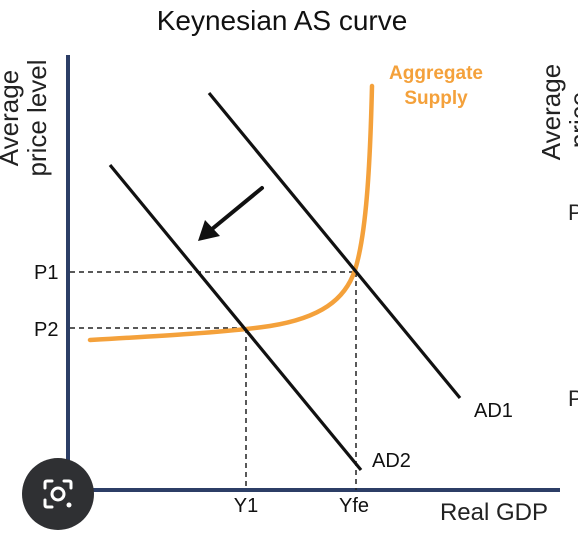  Describe the element at coordinates (436, 98) in the screenshot. I see `aggregate-supply-label-line2: Supply` at that location.